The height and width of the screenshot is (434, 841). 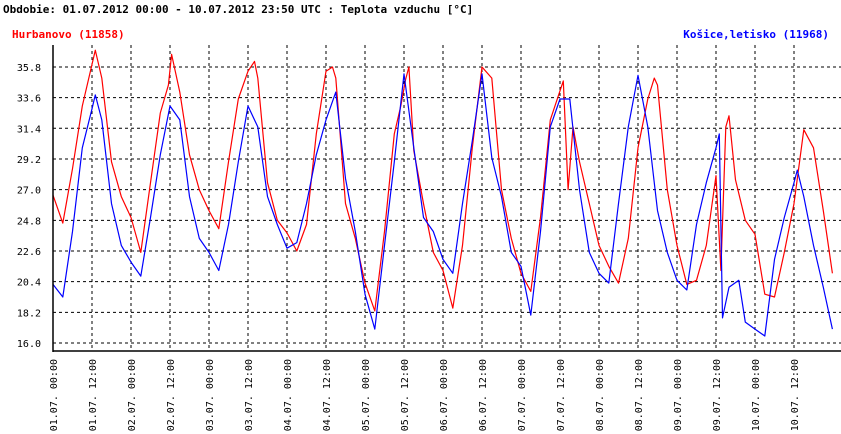 What do you see at coordinates (68, 34) in the screenshot?
I see `legend-hurbanovo: Hurbanovo (11858)` at bounding box center [68, 34].